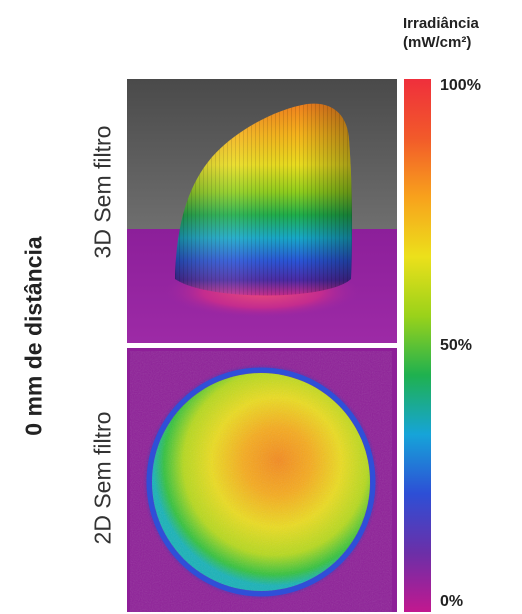 Image resolution: width=522 pixels, height=614 pixels. Describe the element at coordinates (102, 192) in the screenshot. I see `panel-label-3d: 3D Sem filtro` at that location.